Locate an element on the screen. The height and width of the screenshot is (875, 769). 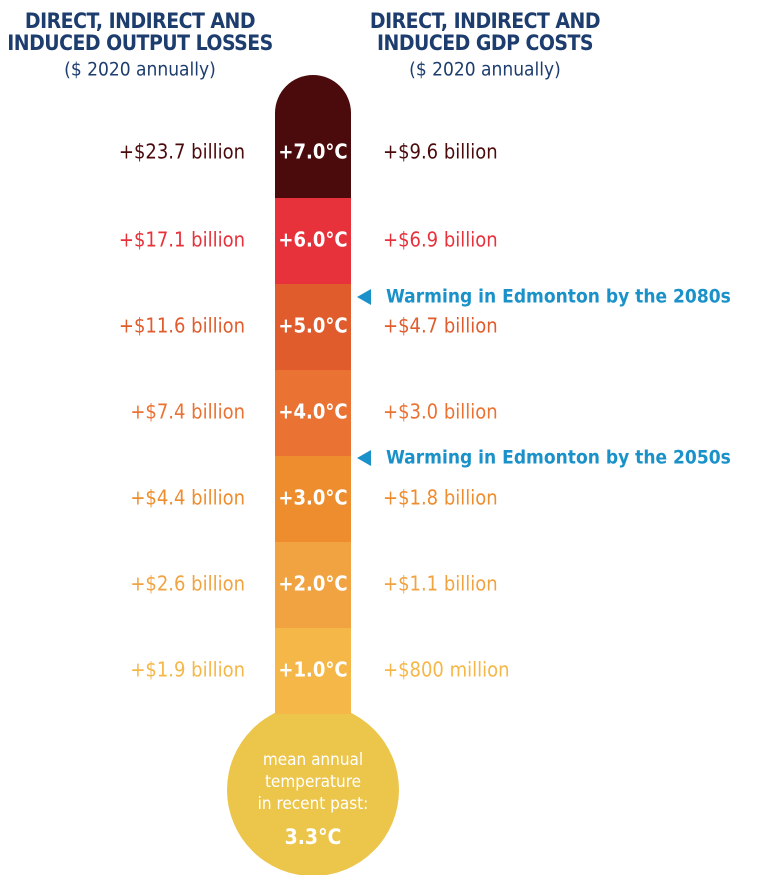
temperature-label: +4.0°C is located at coordinates (312, 412).